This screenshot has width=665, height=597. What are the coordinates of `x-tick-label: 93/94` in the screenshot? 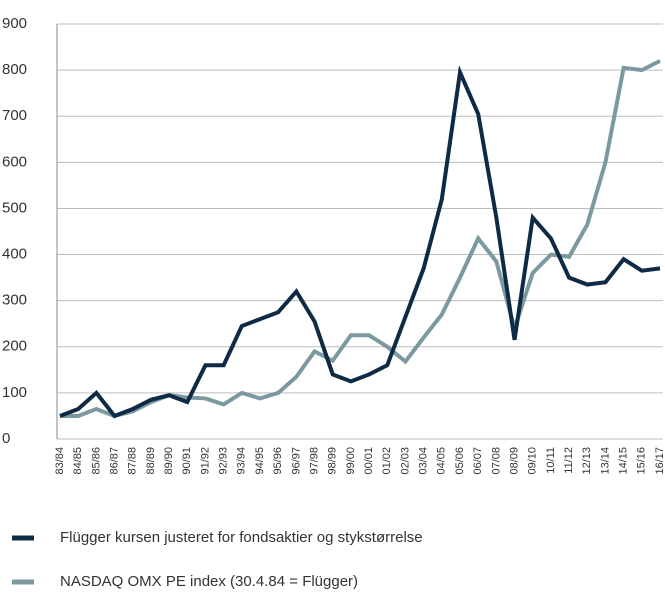 It's located at (242, 461).